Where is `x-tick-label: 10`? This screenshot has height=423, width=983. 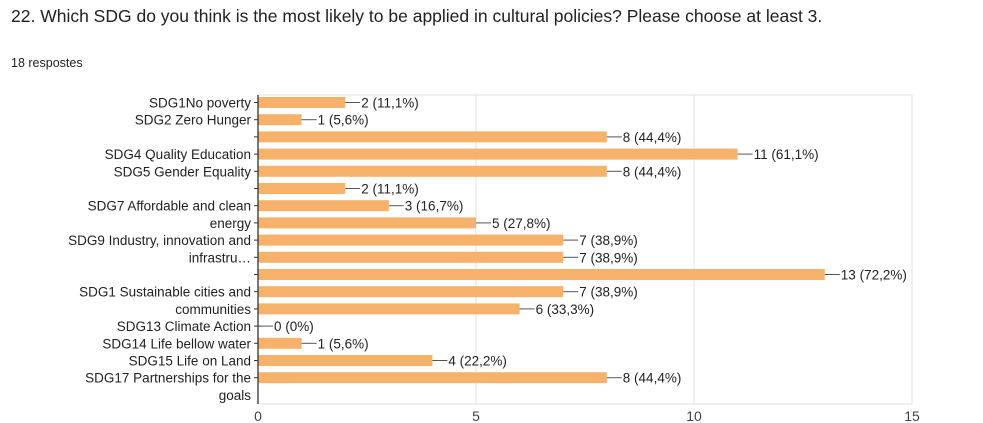 x-tick-label: 10 is located at coordinates (694, 415).